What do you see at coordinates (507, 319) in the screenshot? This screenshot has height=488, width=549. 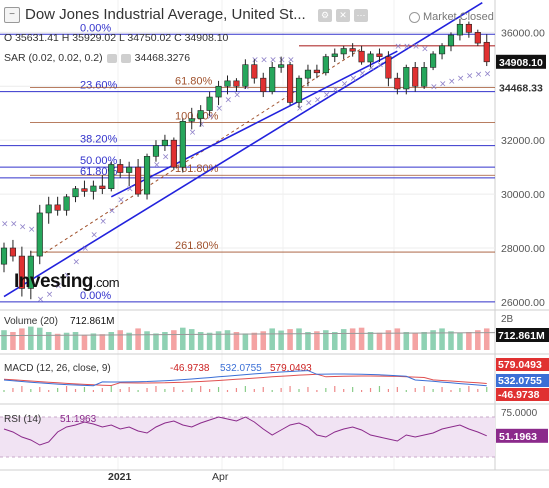 I see `volume-tick-label: 2B` at bounding box center [507, 319].